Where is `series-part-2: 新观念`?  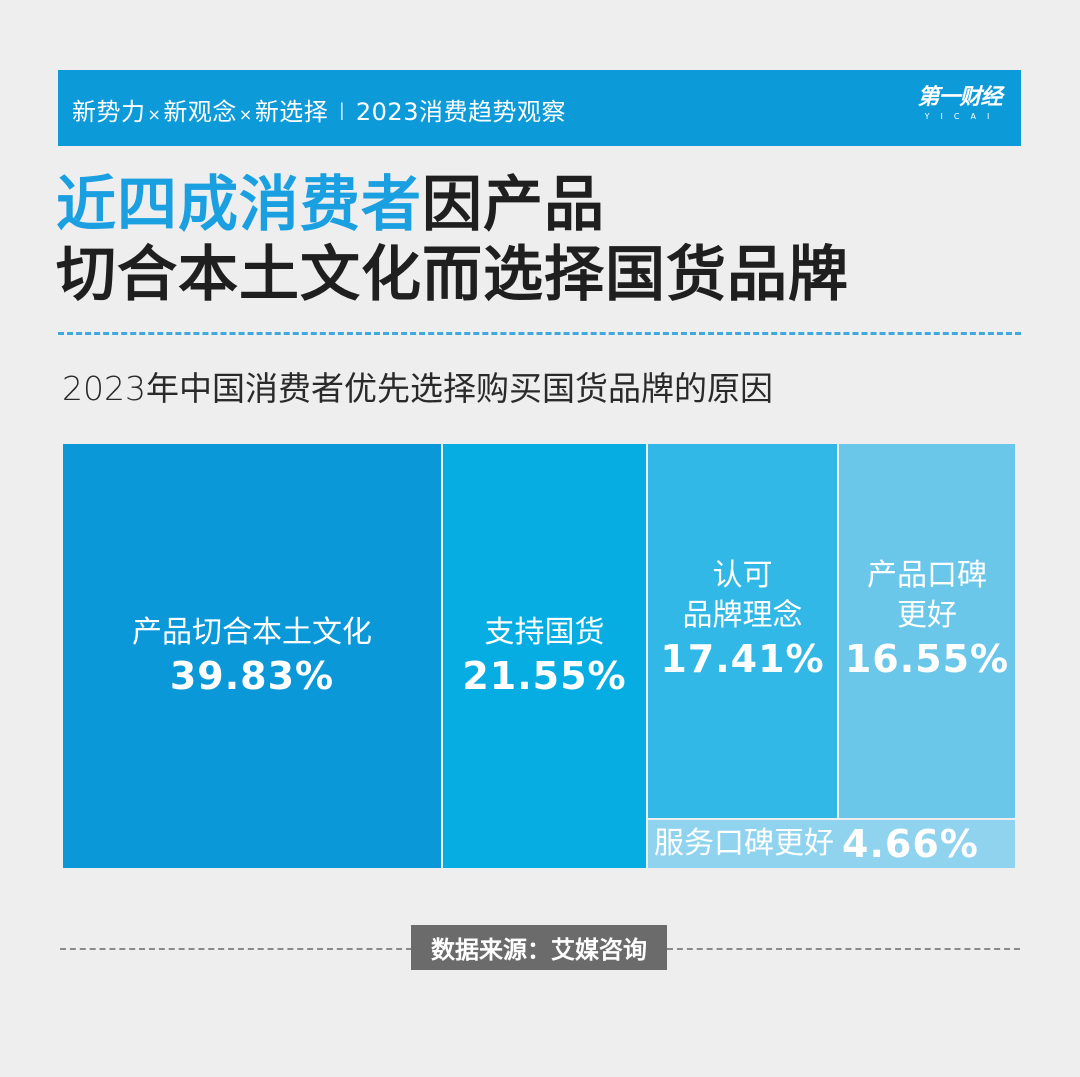 series-part-2: 新观念 is located at coordinates (200, 112).